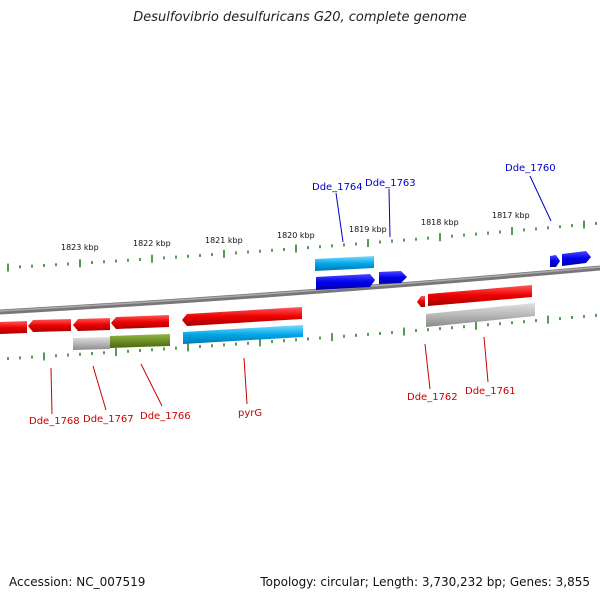 Image resolution: width=600 pixels, height=600 pixels. Describe the element at coordinates (91, 324) in the screenshot. I see `gene-dde-1767-b` at that location.